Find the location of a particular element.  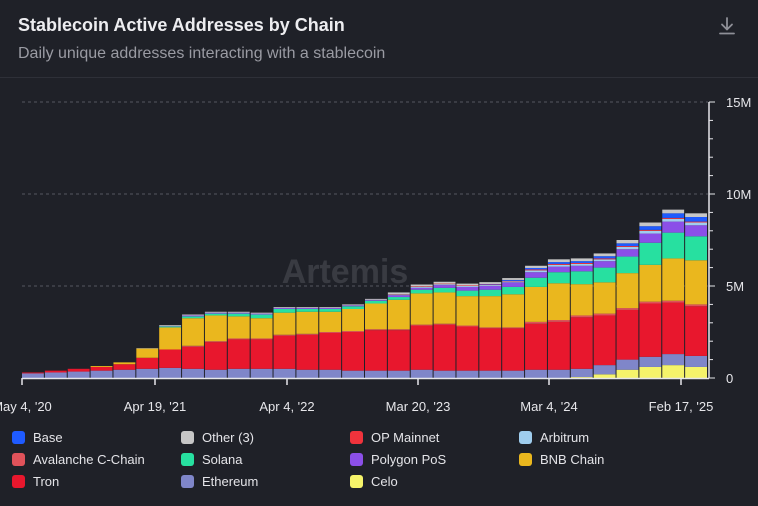

legend-item: Other (3) is located at coordinates (217, 437).